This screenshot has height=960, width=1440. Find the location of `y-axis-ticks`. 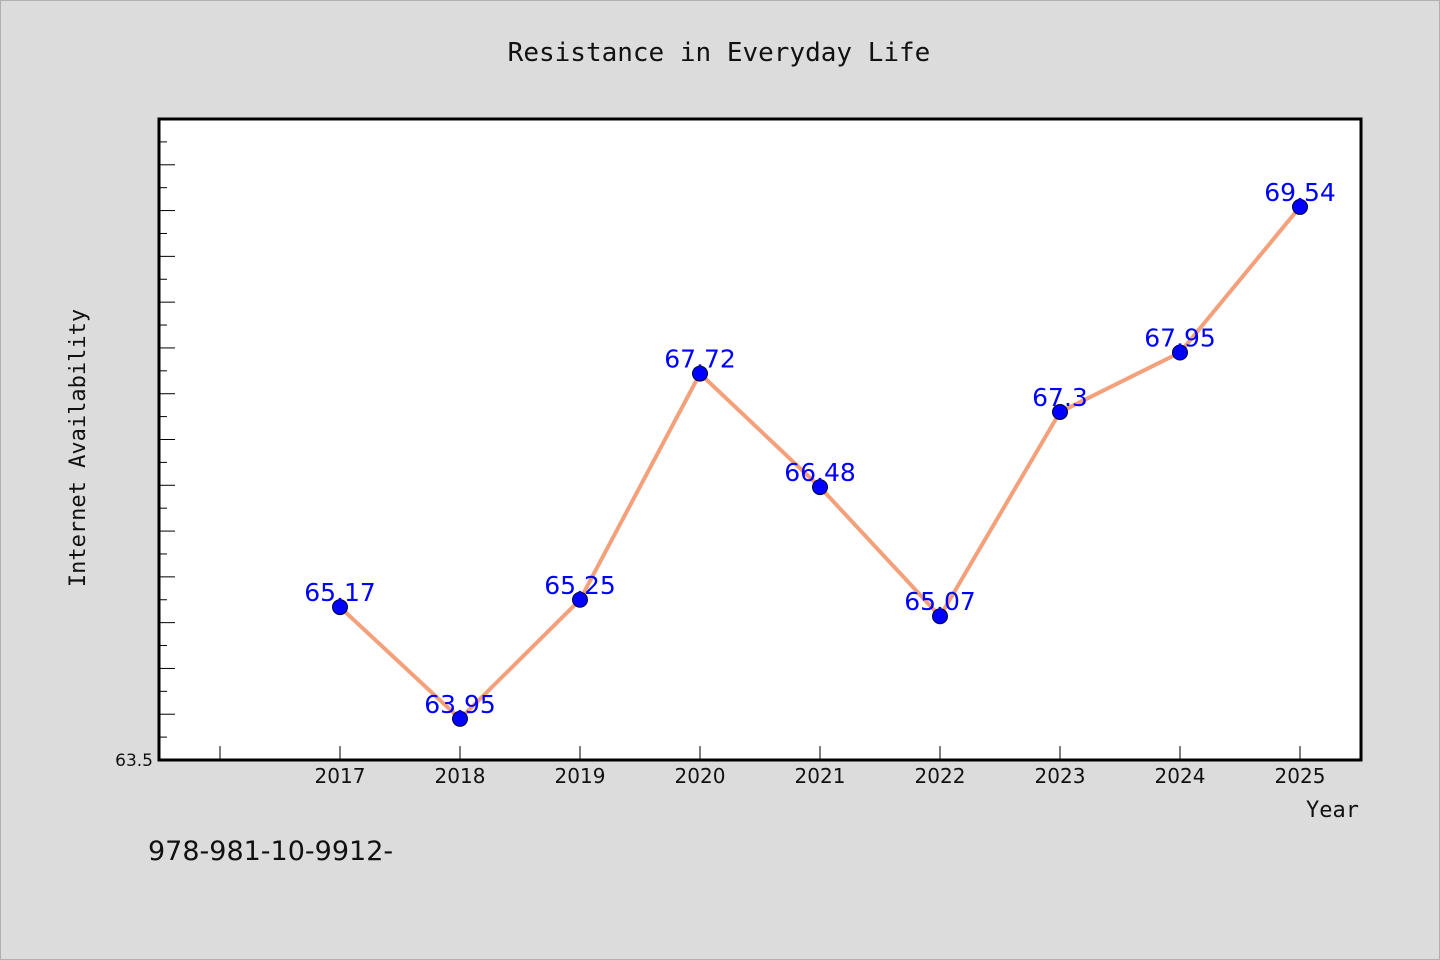

y-axis-ticks is located at coordinates (167, 439).